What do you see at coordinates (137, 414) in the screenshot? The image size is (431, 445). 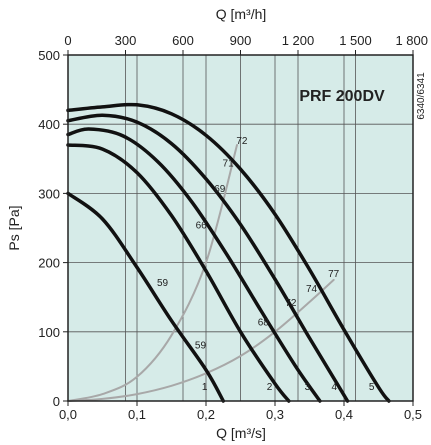 I see `x-tick-label: 0,1` at bounding box center [137, 414].